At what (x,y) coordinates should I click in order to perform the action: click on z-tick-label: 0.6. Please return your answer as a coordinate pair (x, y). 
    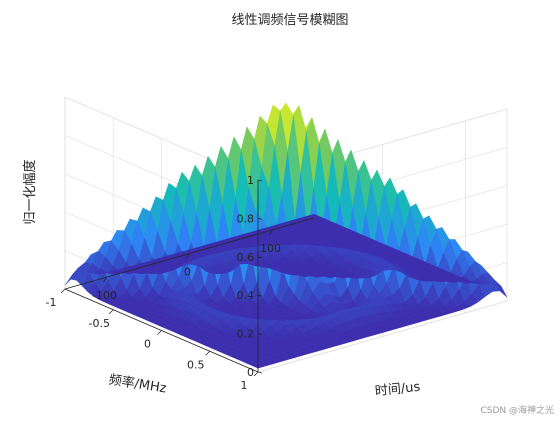
    Looking at the image, I should click on (246, 257).